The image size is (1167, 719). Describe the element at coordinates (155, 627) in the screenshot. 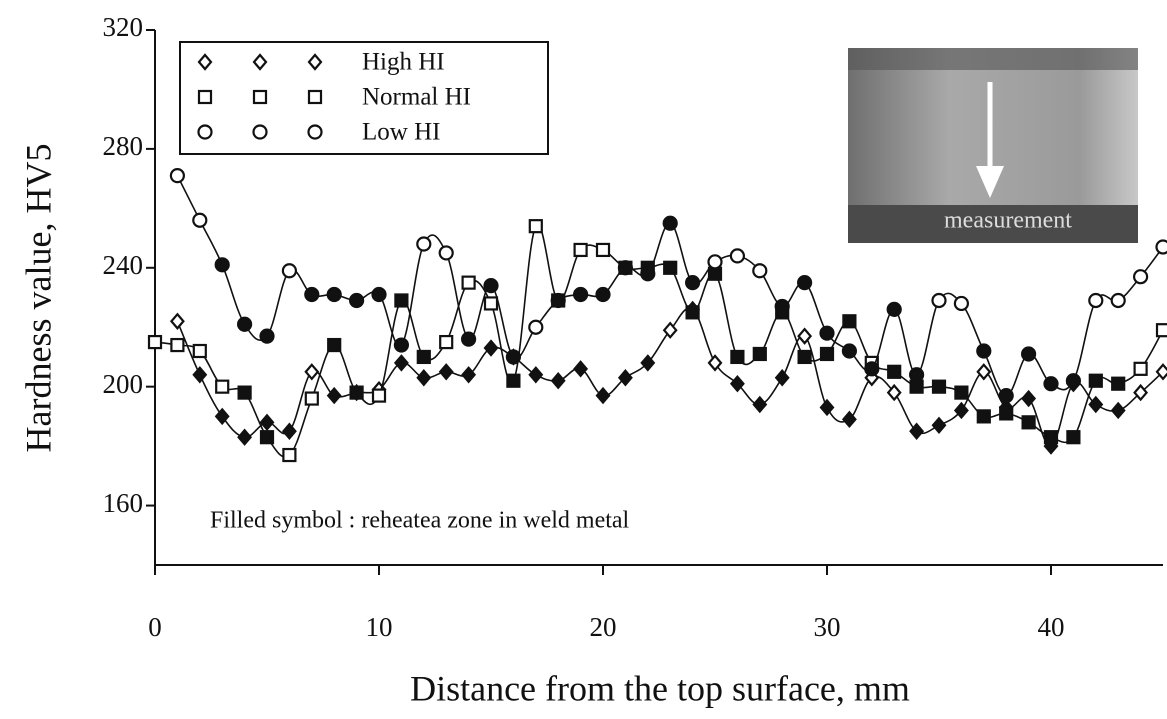

I see `x-tick-label: 0` at that location.